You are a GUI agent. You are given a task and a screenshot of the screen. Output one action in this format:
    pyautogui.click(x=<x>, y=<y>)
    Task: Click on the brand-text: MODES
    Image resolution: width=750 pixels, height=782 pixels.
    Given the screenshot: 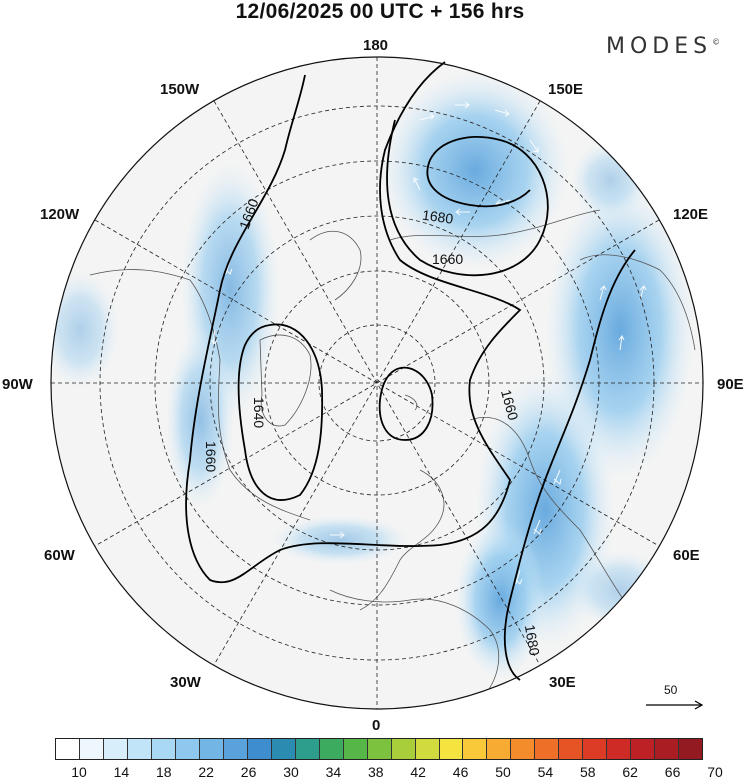 What is the action you would take?
    pyautogui.click(x=659, y=46)
    